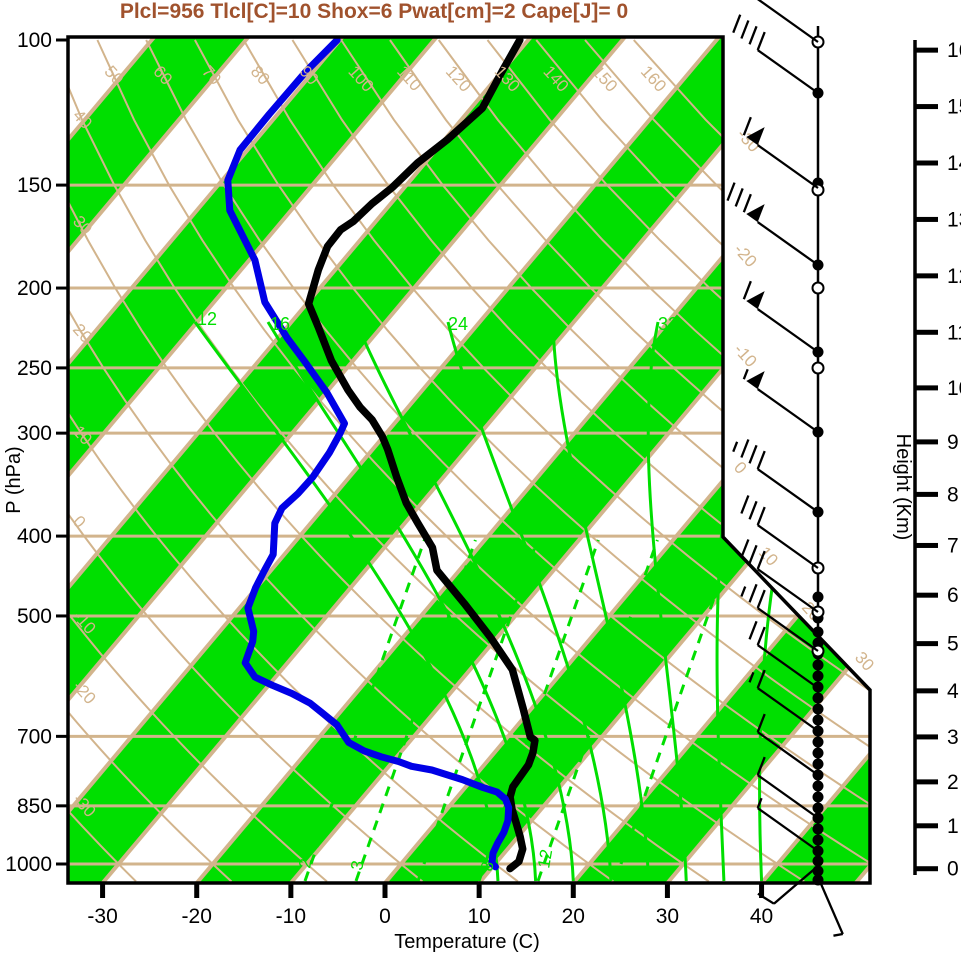 This screenshot has width=961, height=957. Describe the element at coordinates (34, 536) in the screenshot. I see `pressure-tick-label: 400` at that location.